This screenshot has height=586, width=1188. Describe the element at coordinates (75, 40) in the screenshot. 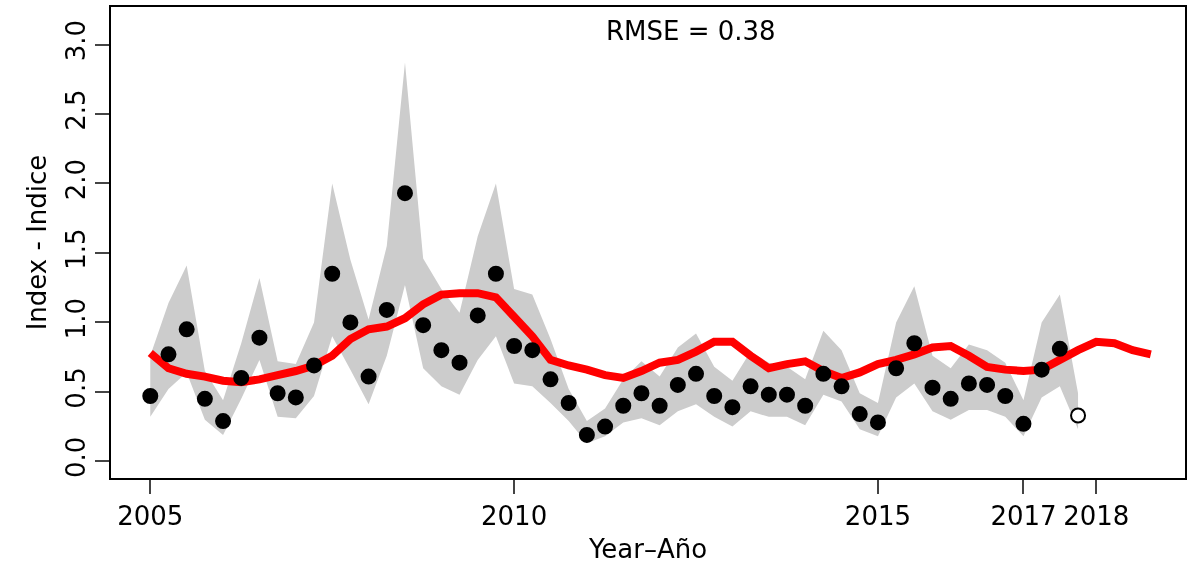

I see `y-tick-label: 3.0` at that location.